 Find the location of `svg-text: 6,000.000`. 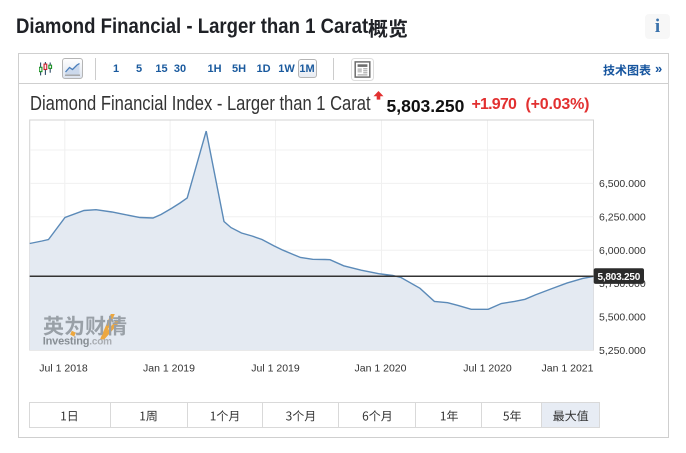

svg-text: 6,000.000 is located at coordinates (622, 251).